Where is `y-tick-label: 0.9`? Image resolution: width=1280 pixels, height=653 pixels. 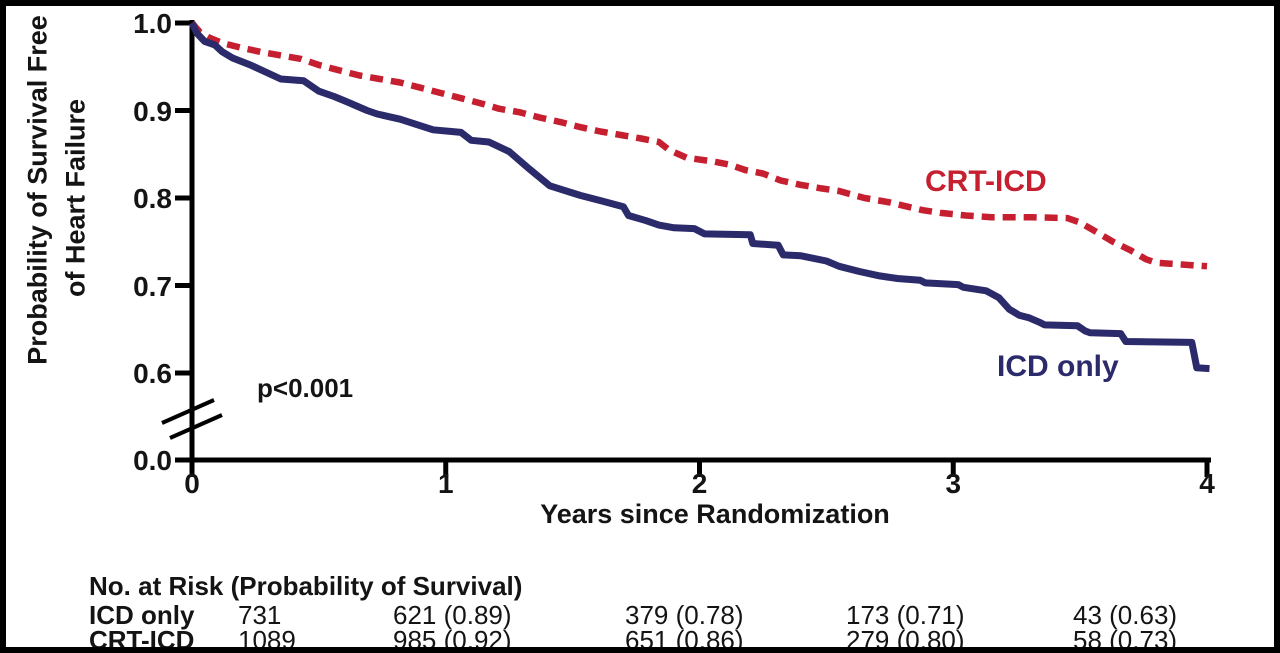
y-tick-label: 0.9 is located at coordinates (152, 111).